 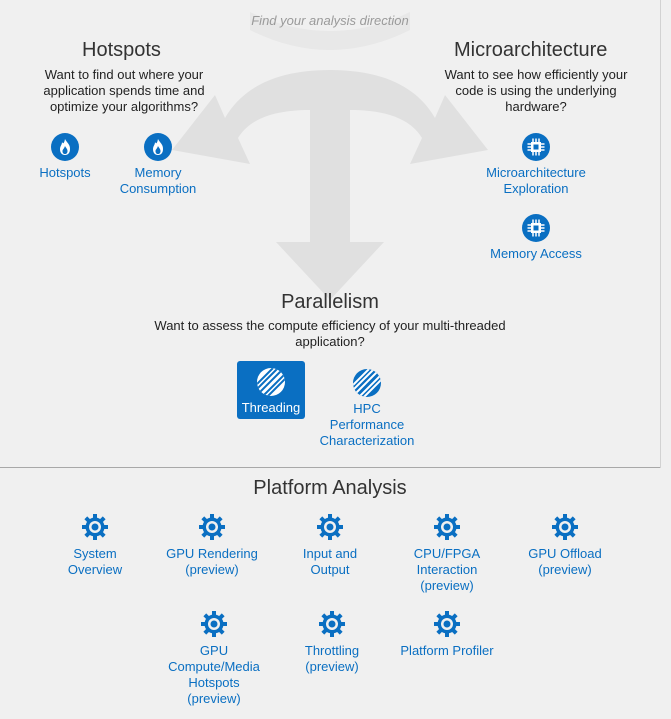 I want to click on tile-label: CPU/FPGA Interaction (preview), so click(x=447, y=569).